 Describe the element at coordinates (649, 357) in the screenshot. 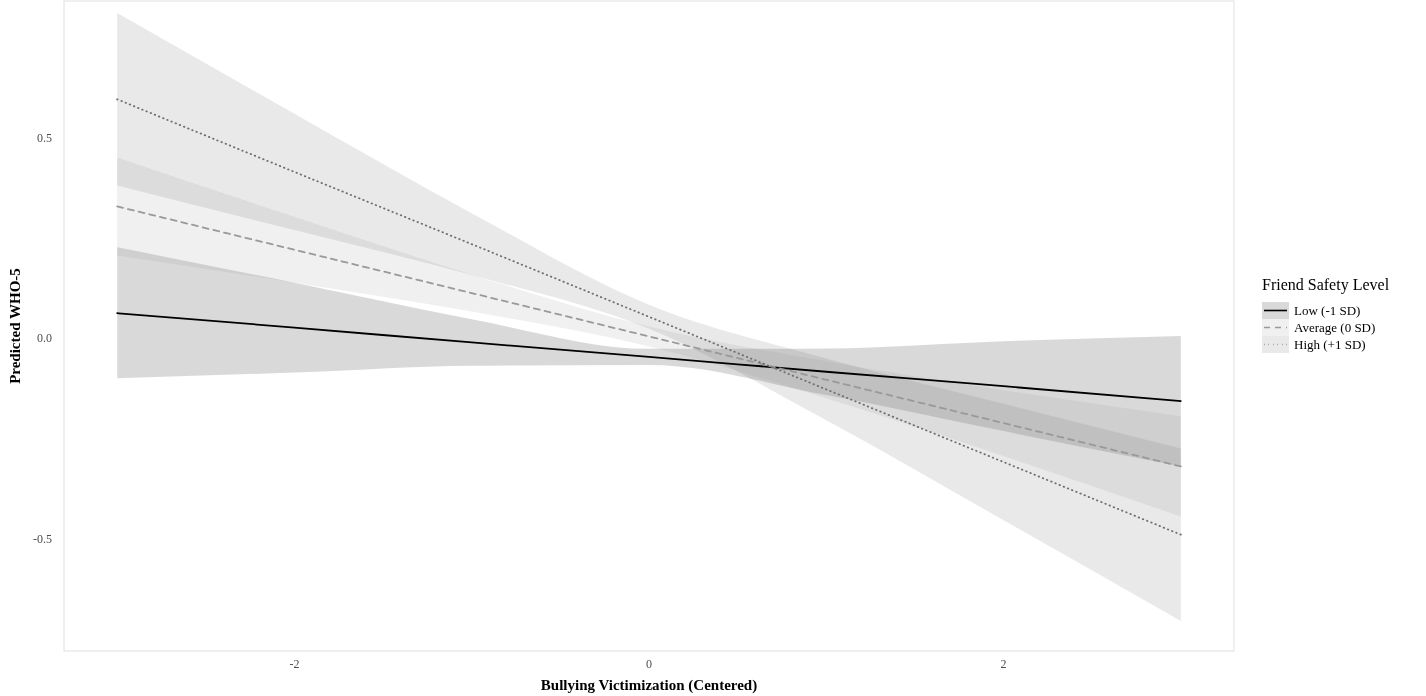

I see `line-series` at that location.